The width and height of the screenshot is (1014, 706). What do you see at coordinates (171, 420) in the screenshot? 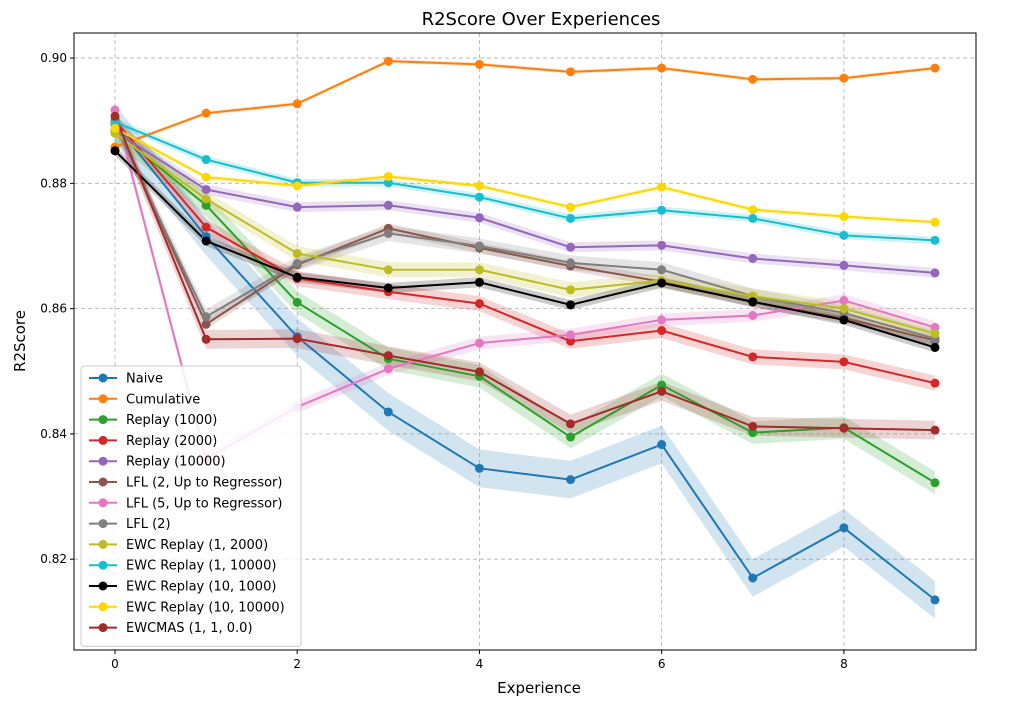
I see `legend-label: Replay (1000)` at bounding box center [171, 420].